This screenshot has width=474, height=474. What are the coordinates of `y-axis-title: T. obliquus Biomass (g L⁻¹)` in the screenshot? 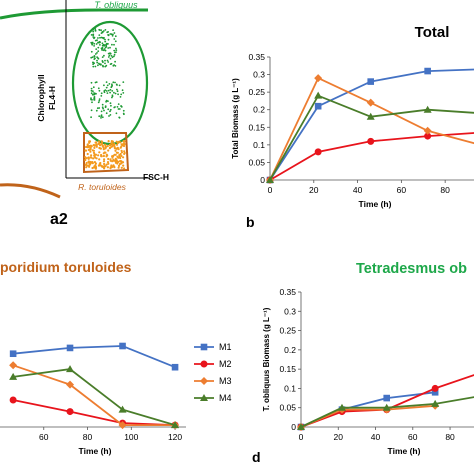 It's located at (266, 359).